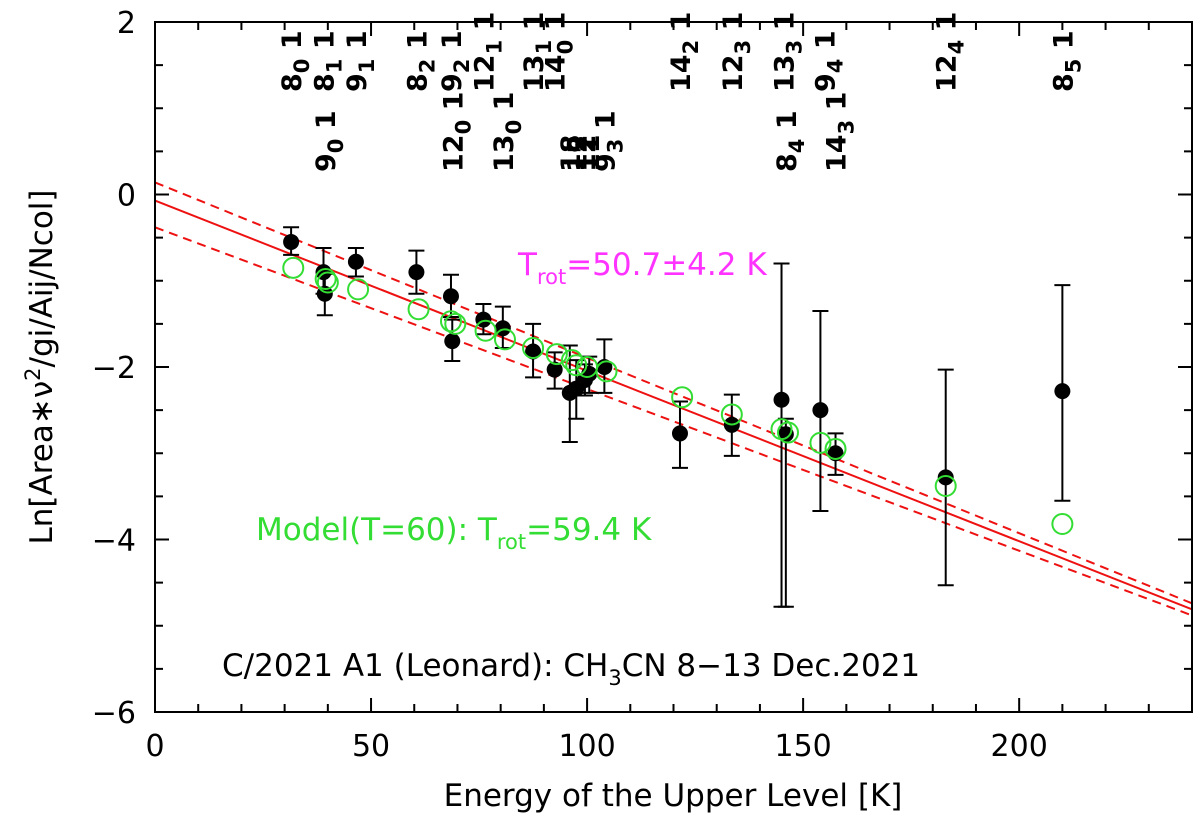  What do you see at coordinates (126, 23) in the screenshot?
I see `y-tick-label: 2` at bounding box center [126, 23].